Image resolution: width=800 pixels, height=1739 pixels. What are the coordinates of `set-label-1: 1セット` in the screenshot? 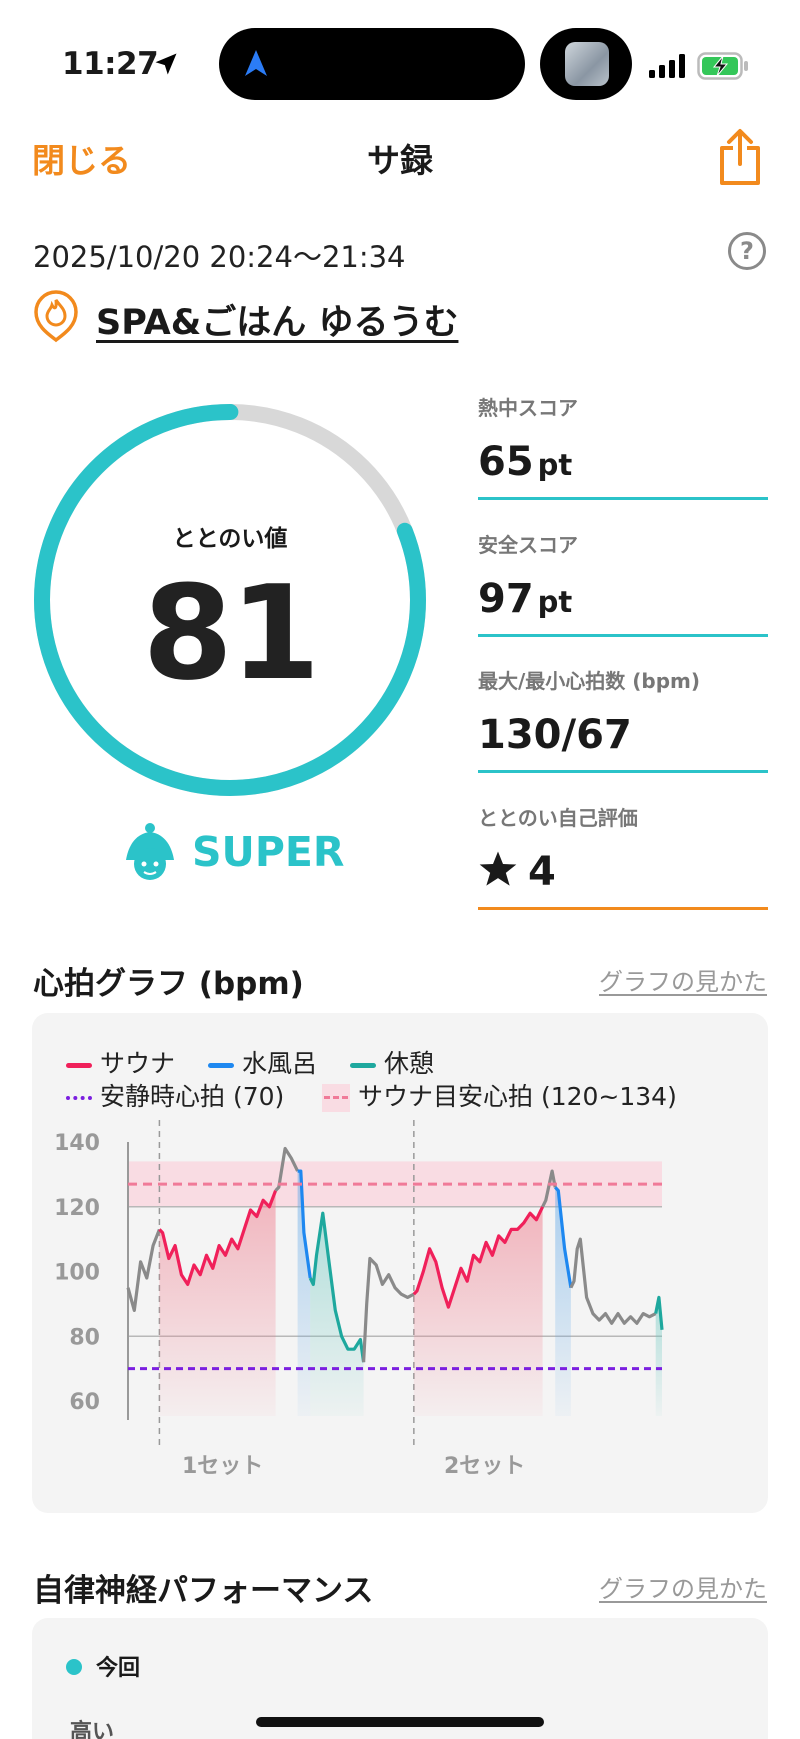 It's located at (222, 1466).